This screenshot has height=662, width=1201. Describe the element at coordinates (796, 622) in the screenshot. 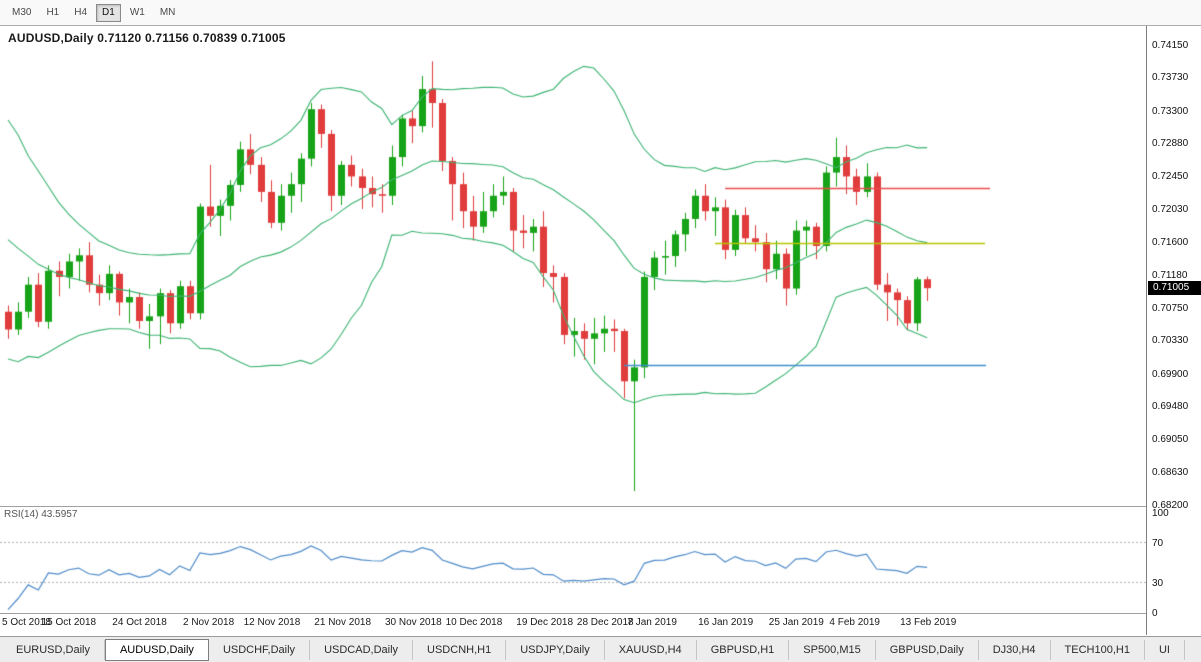

I see `time-axis-label: 25 Jan 2019` at that location.